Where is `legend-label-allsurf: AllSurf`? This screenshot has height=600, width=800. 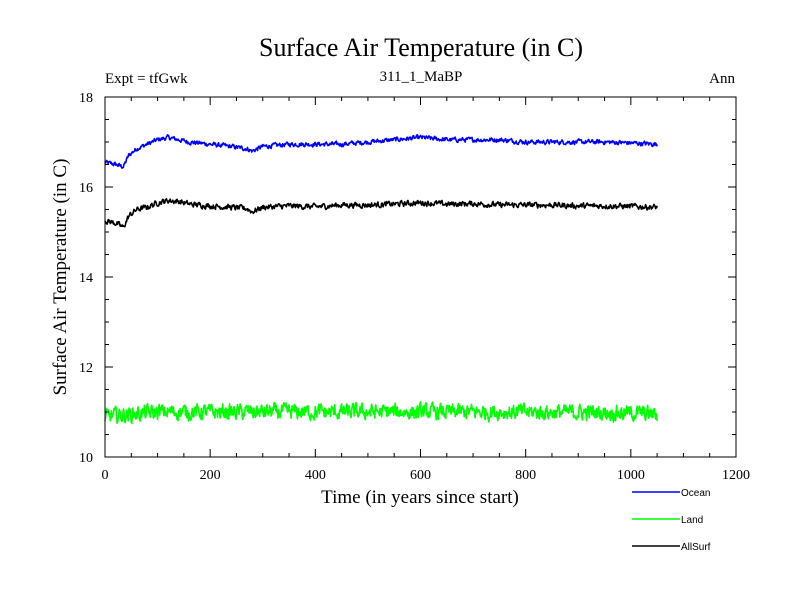 legend-label-allsurf: AllSurf is located at coordinates (696, 547).